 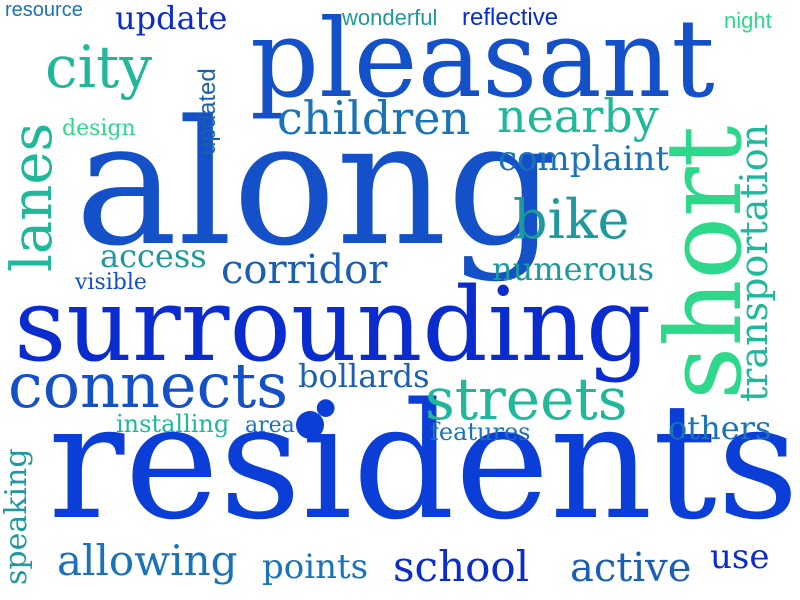 What do you see at coordinates (99, 67) in the screenshot?
I see `word-city: city` at bounding box center [99, 67].